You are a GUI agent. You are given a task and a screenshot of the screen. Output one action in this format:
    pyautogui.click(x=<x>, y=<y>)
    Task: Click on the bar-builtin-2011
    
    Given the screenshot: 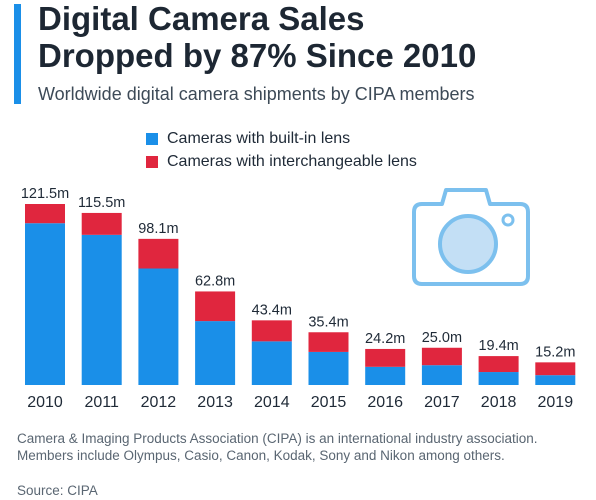 What is the action you would take?
    pyautogui.click(x=101, y=309)
    